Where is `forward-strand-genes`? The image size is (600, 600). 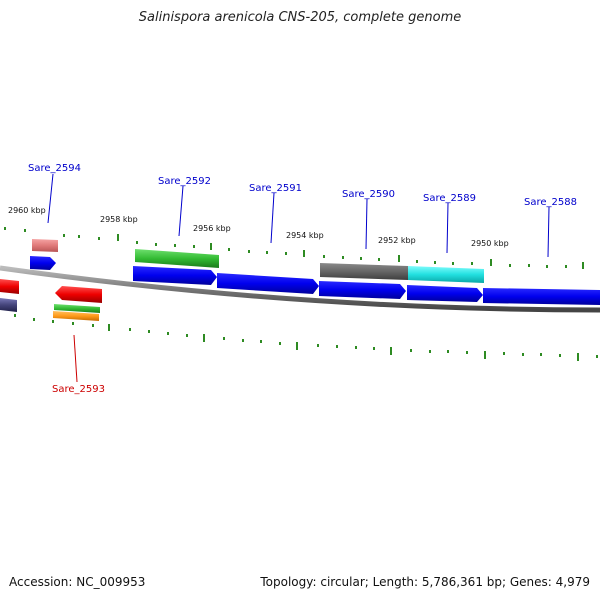
forward-strand-genes is located at coordinates (315, 272).